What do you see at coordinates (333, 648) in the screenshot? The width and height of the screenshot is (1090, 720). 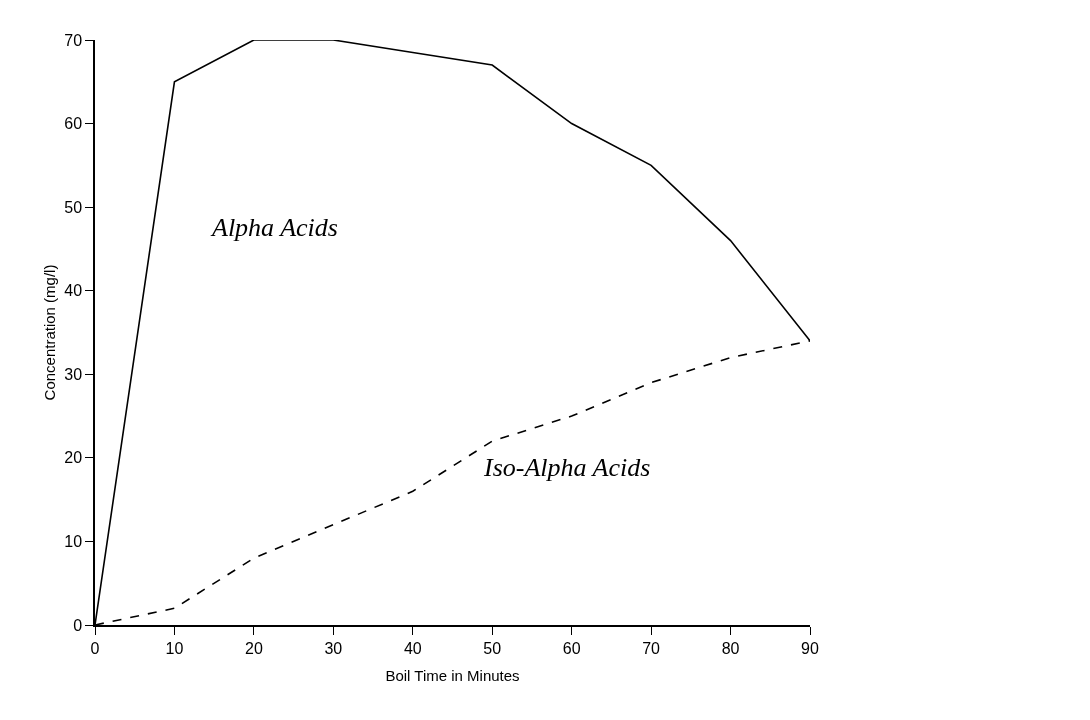 I see `x-tick-label: 30` at bounding box center [333, 648].